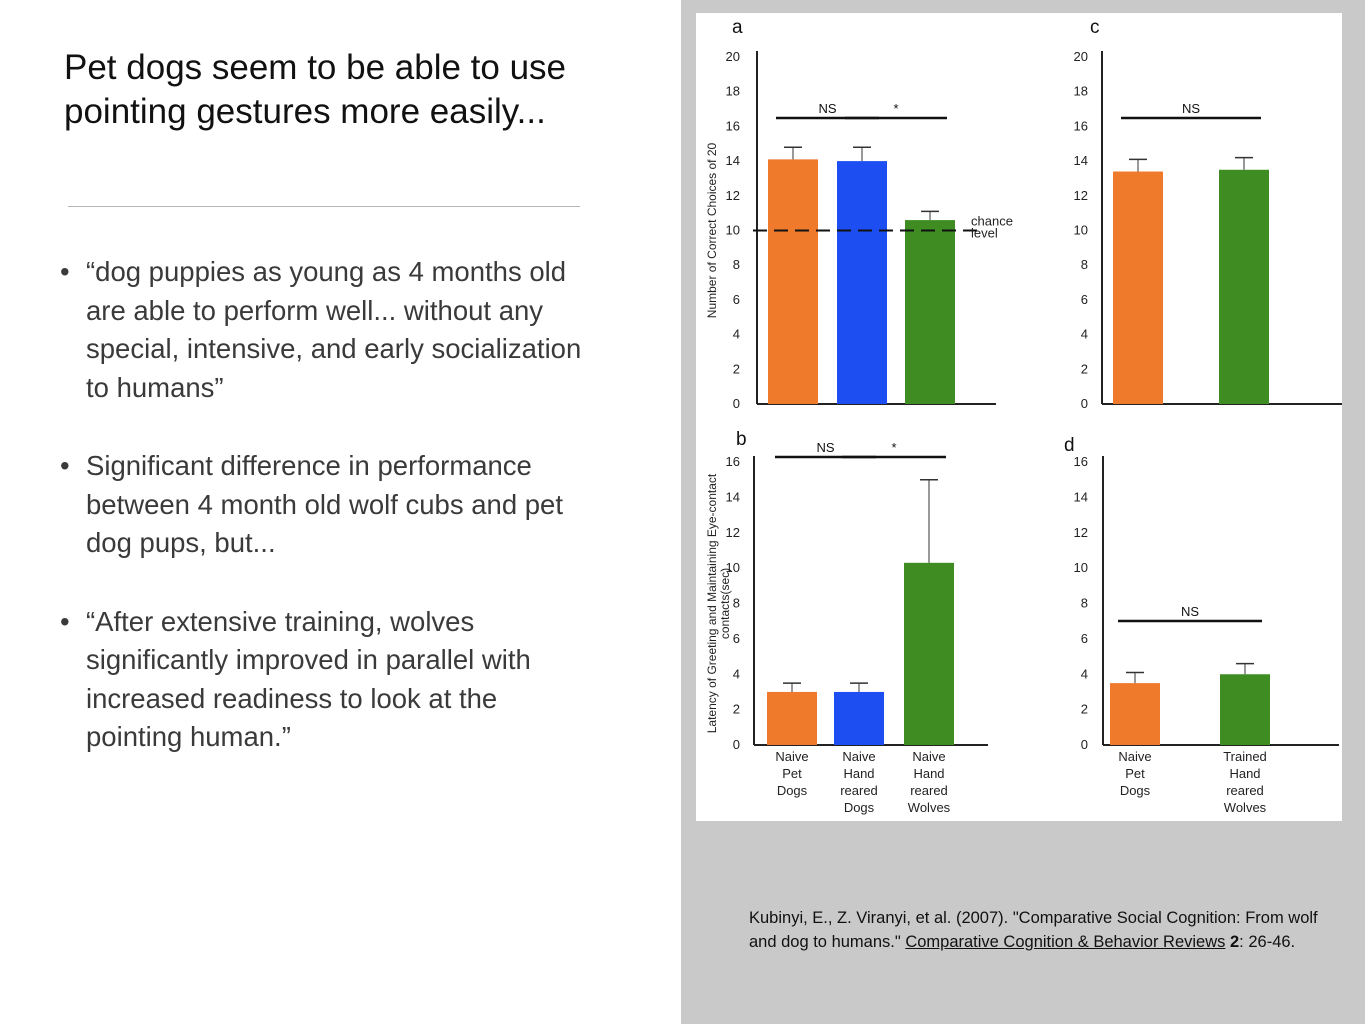 This screenshot has width=1365, height=1024. What do you see at coordinates (725, 603) in the screenshot?
I see `y-axis-label-b: contacts(sec)` at bounding box center [725, 603].